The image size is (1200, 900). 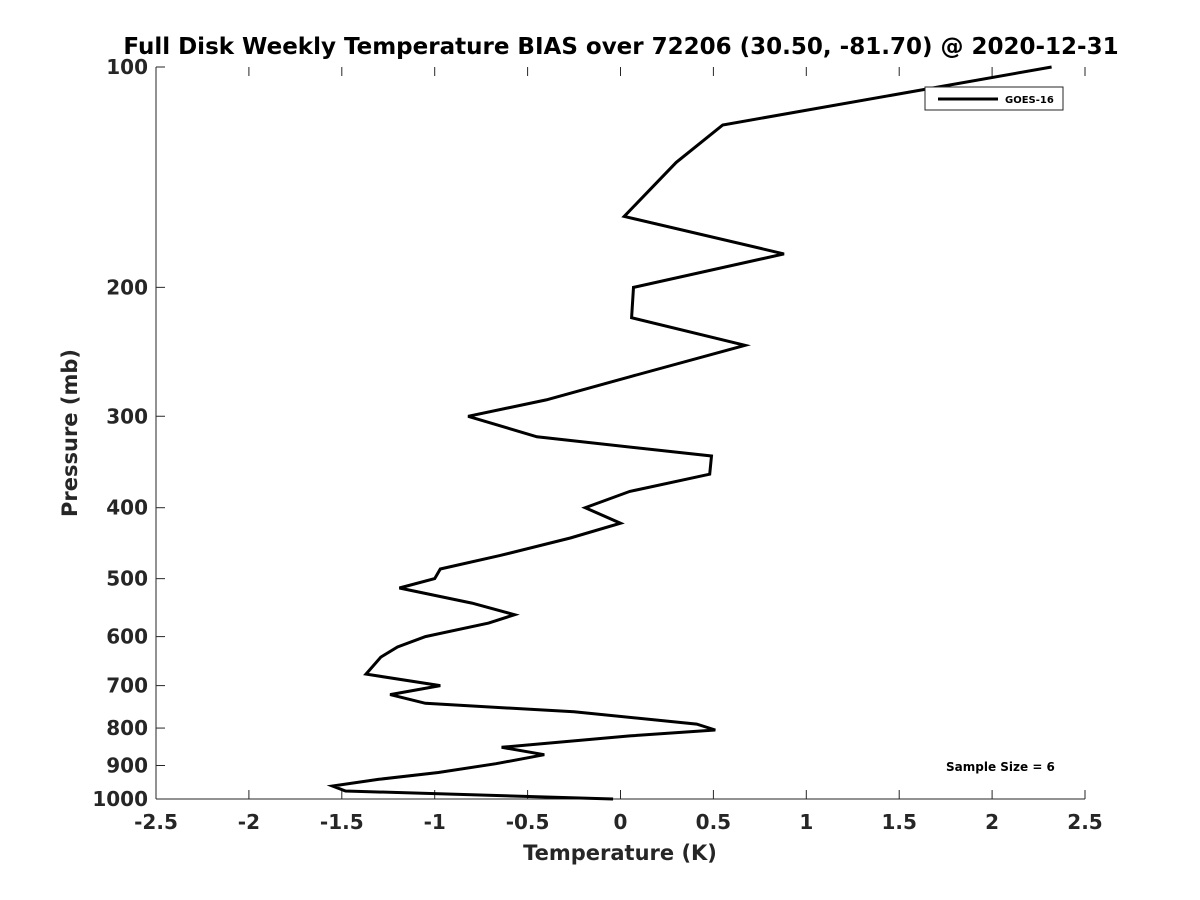 I want to click on legend-label-goes-16: GOES-16, so click(x=1029, y=100).